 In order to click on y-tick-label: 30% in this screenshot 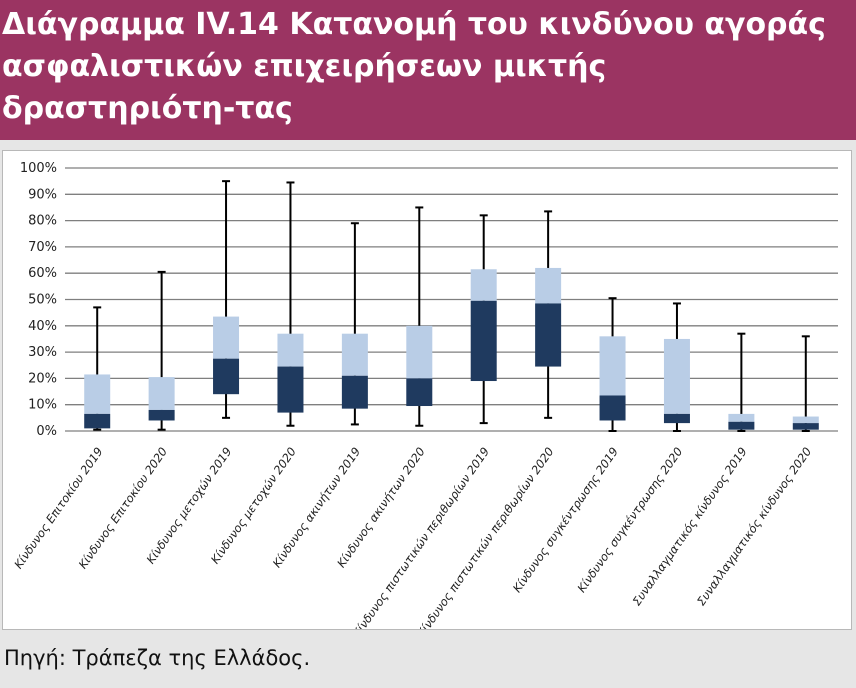, I will do `click(42, 352)`.